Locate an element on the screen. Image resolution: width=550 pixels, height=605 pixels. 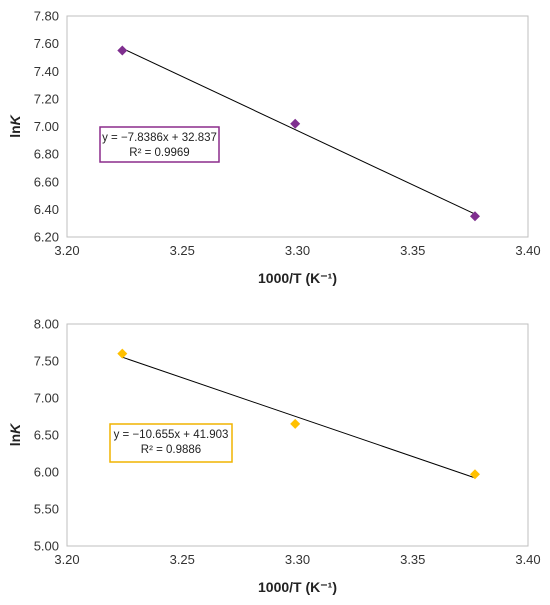
trendline-equation: y = −7.8386x + 32.837 is located at coordinates (159, 138).